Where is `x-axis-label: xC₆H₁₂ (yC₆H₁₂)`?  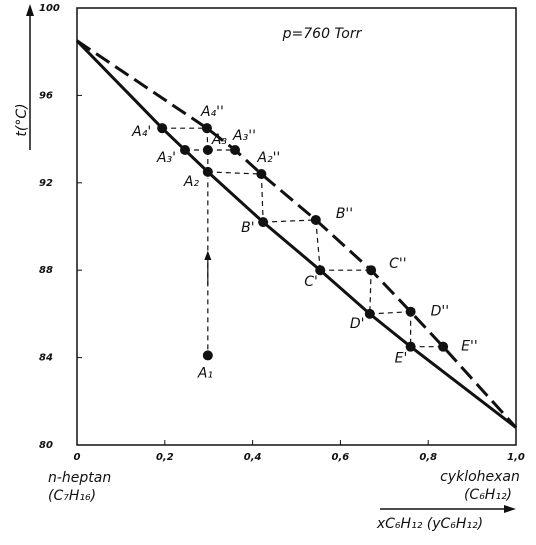 x-axis-label: xC₆H₁₂ (yC₆H₁₂) is located at coordinates (429, 524).